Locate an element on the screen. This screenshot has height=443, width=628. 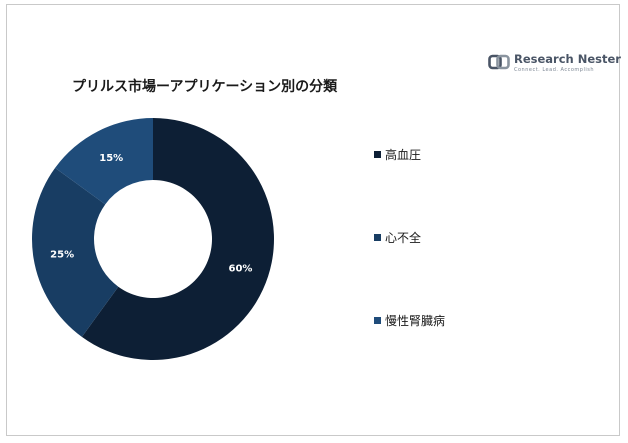
legend-item-2: 心不全 is located at coordinates (397, 236).